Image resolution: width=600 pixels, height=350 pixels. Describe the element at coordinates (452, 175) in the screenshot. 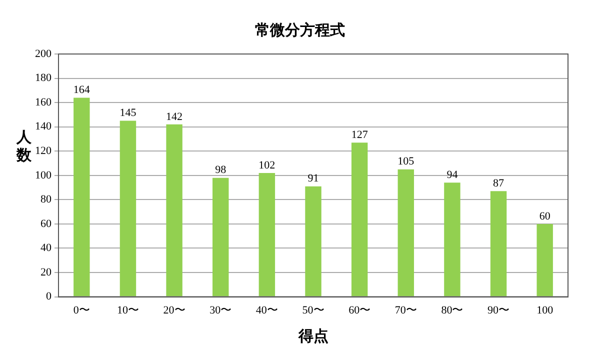

I see `data-label: 94` at that location.